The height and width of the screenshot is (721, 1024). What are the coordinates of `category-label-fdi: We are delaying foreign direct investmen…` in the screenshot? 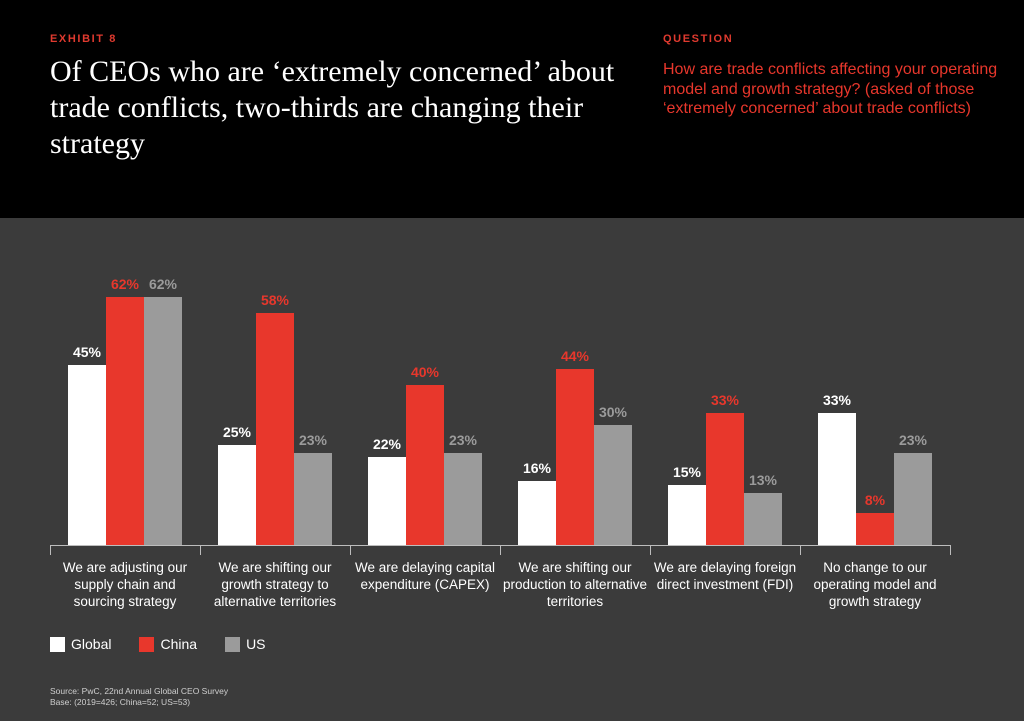 It's located at (725, 576).